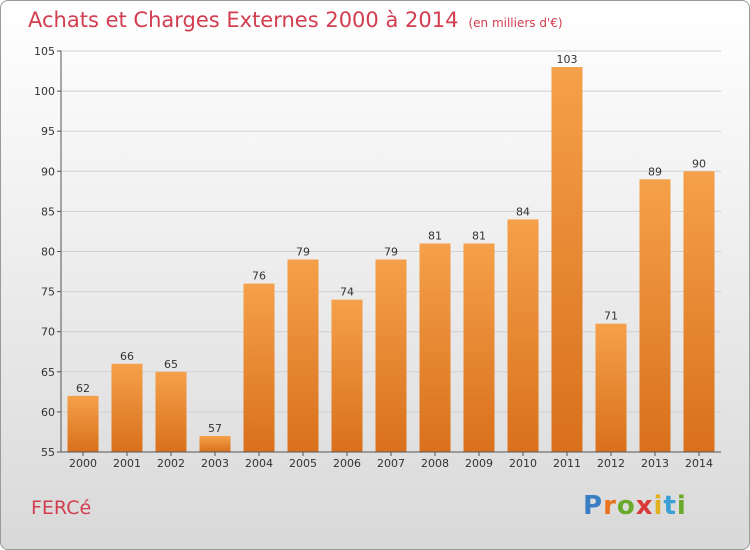 Image resolution: width=750 pixels, height=550 pixels. What do you see at coordinates (626, 506) in the screenshot?
I see `logo-letter: o` at bounding box center [626, 506].